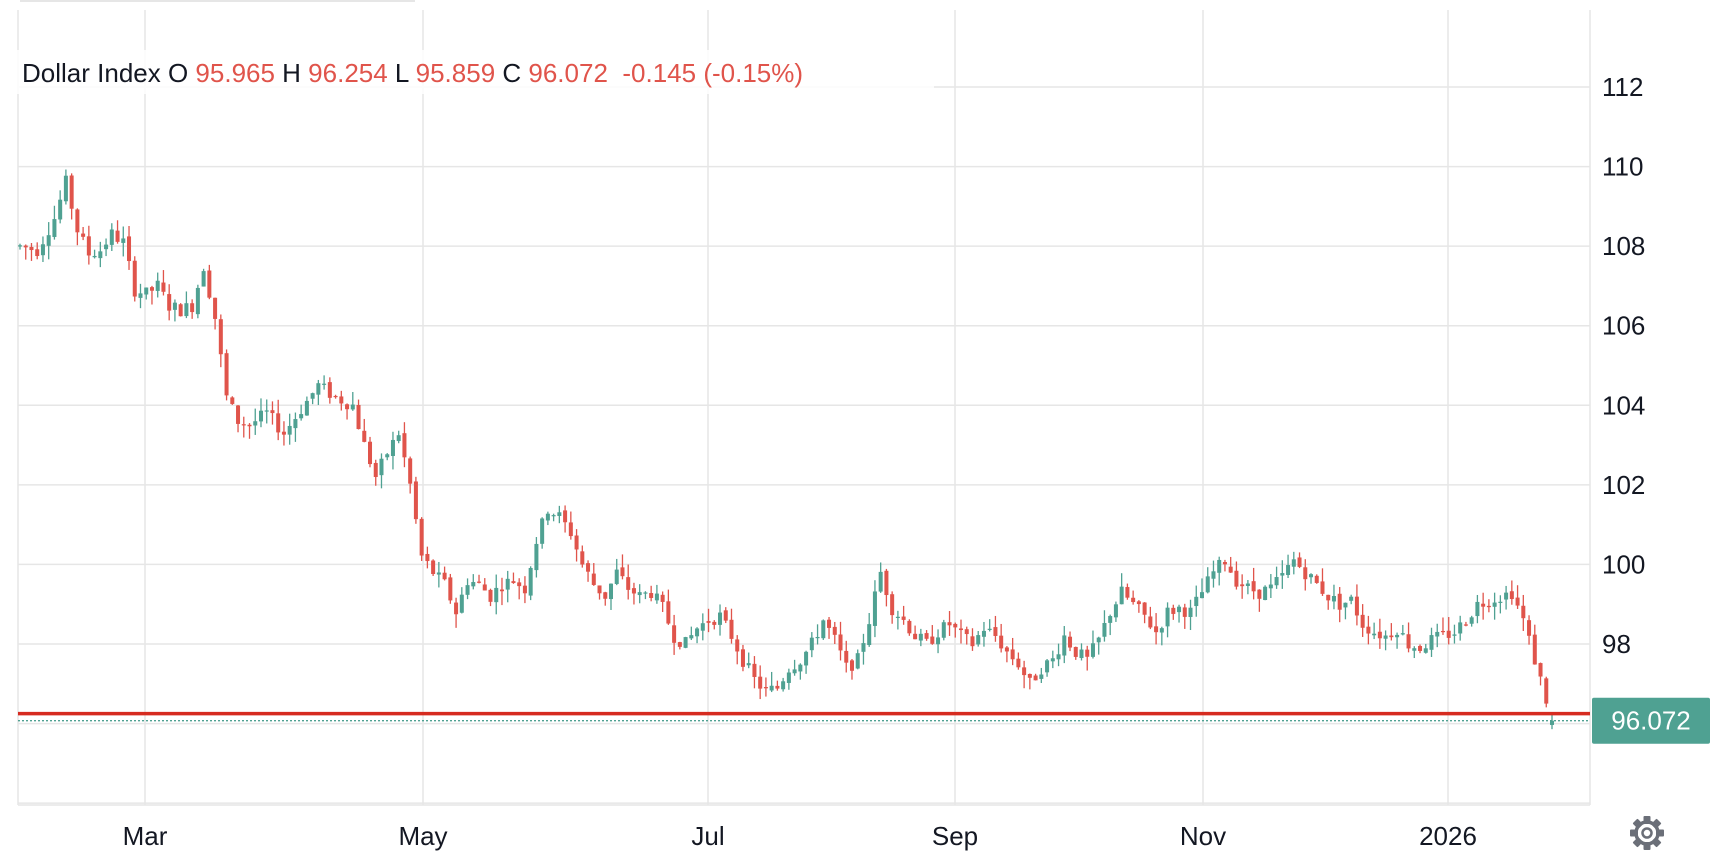 The image size is (1714, 867). Describe the element at coordinates (1651, 721) in the screenshot. I see `last-price-label: 96.072` at that location.